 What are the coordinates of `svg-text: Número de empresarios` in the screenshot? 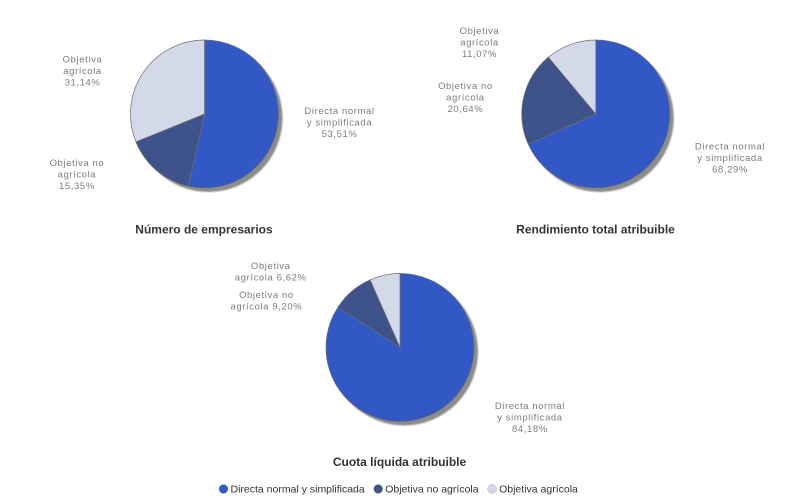 It's located at (204, 230).